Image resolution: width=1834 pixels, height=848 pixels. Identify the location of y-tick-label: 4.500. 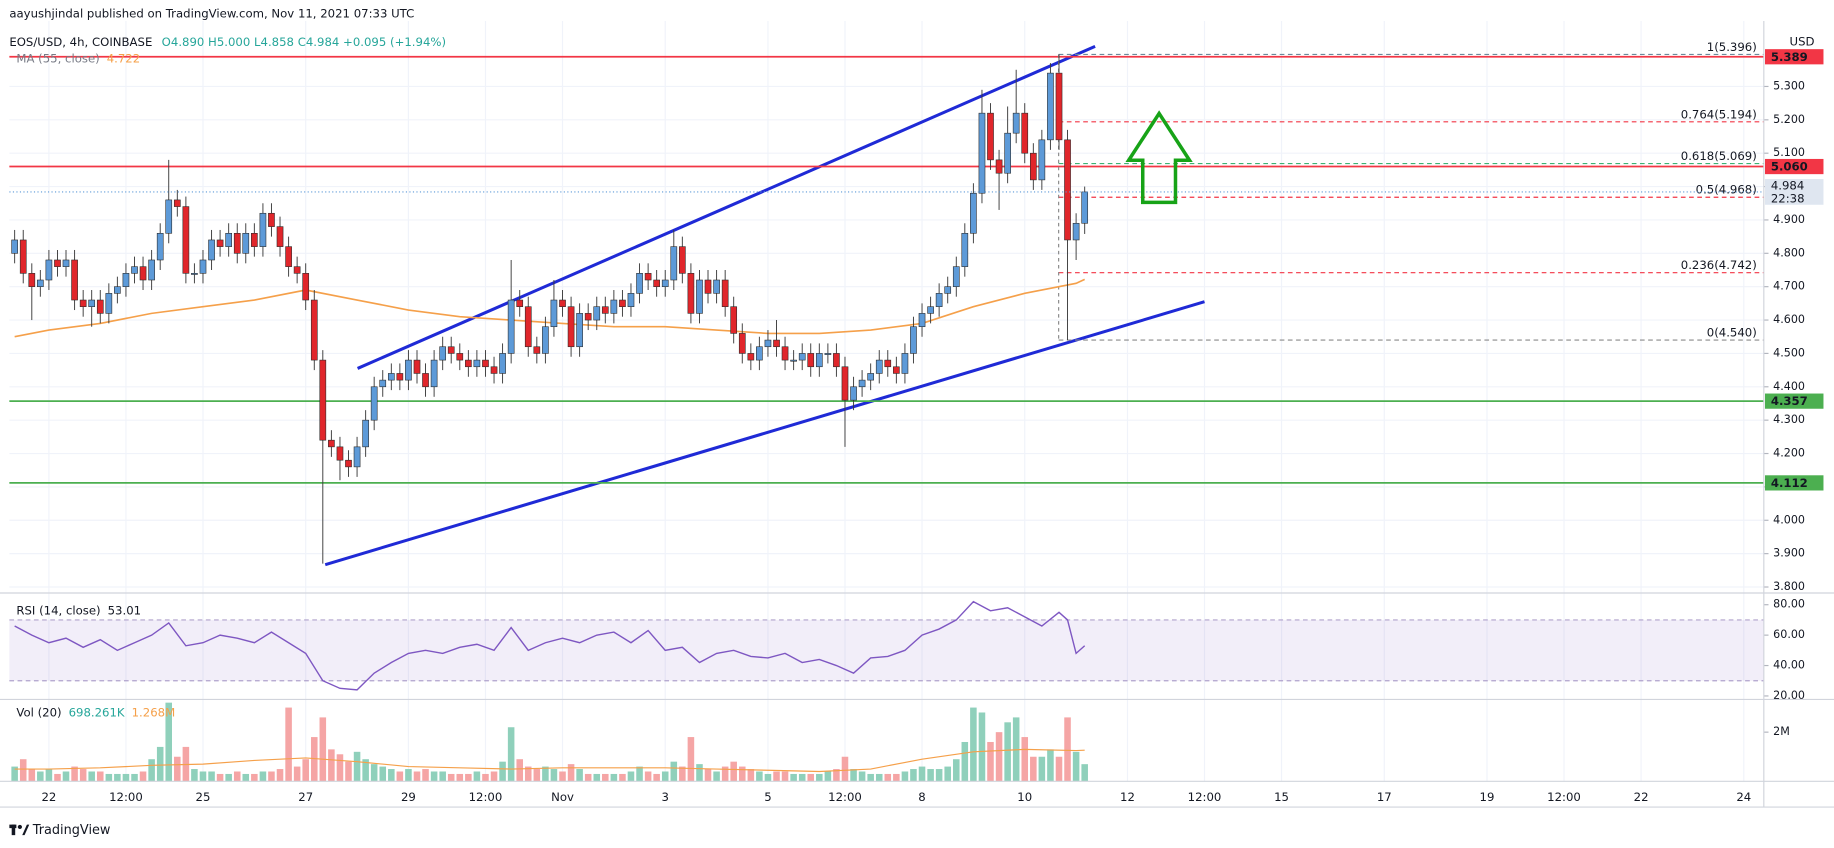
(1789, 352).